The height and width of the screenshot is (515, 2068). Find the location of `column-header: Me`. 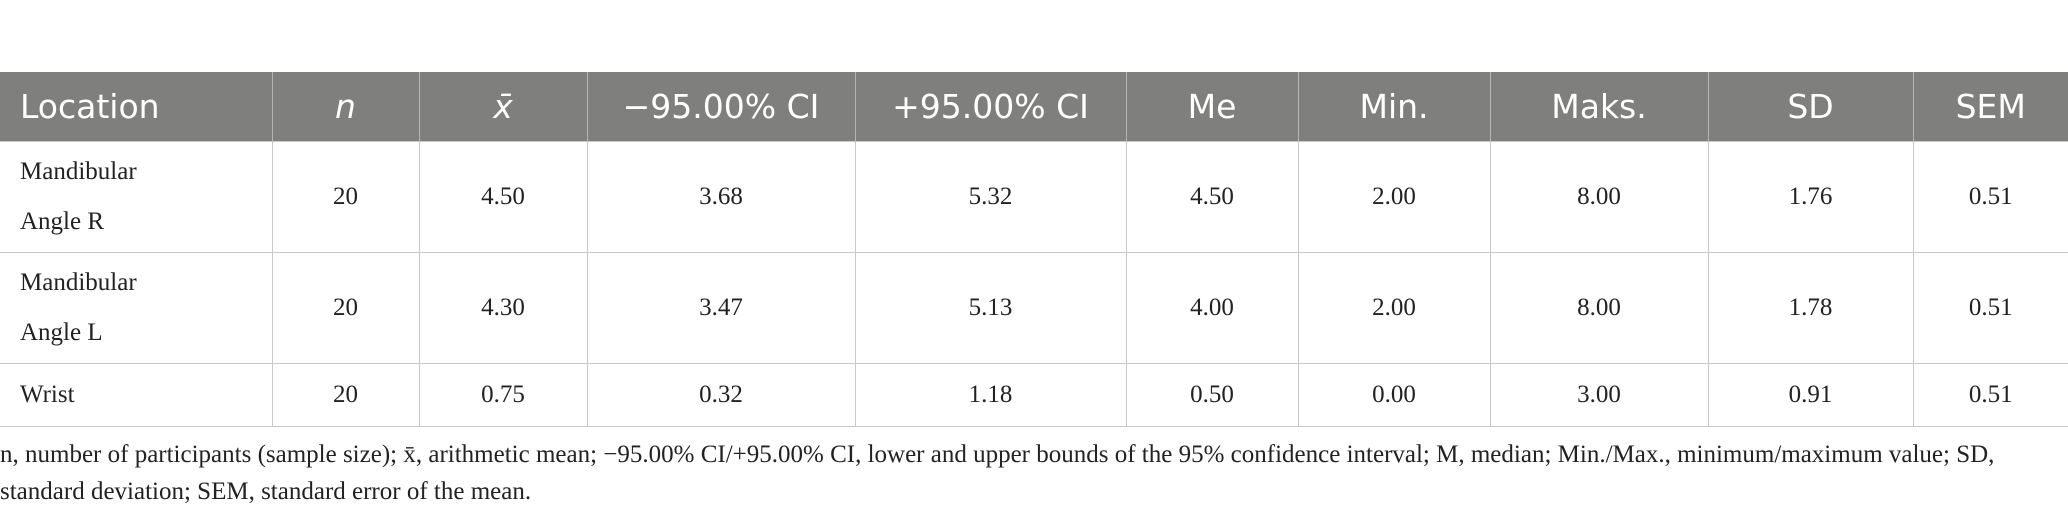

column-header: Me is located at coordinates (1211, 107).